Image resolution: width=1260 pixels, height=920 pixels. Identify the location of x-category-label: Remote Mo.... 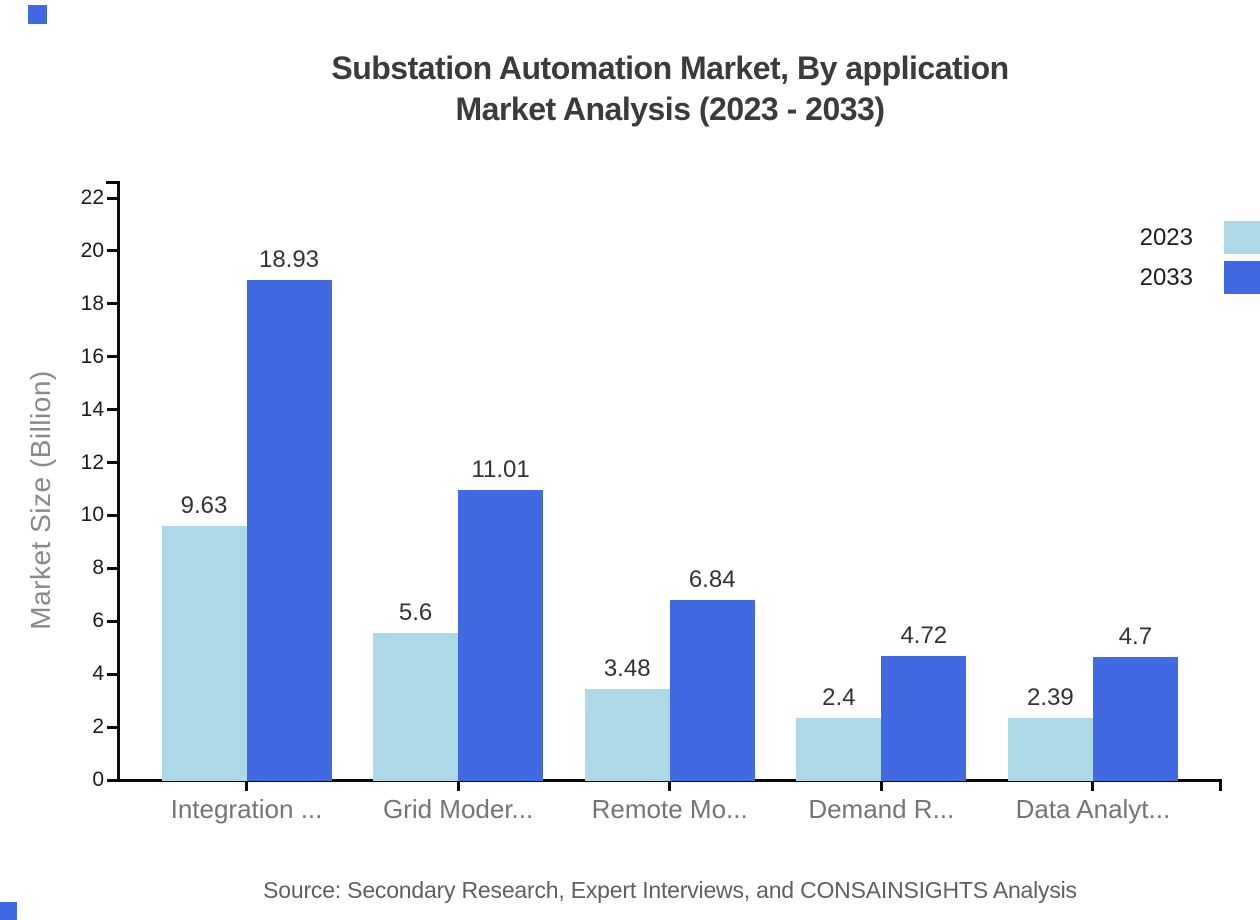
(669, 809).